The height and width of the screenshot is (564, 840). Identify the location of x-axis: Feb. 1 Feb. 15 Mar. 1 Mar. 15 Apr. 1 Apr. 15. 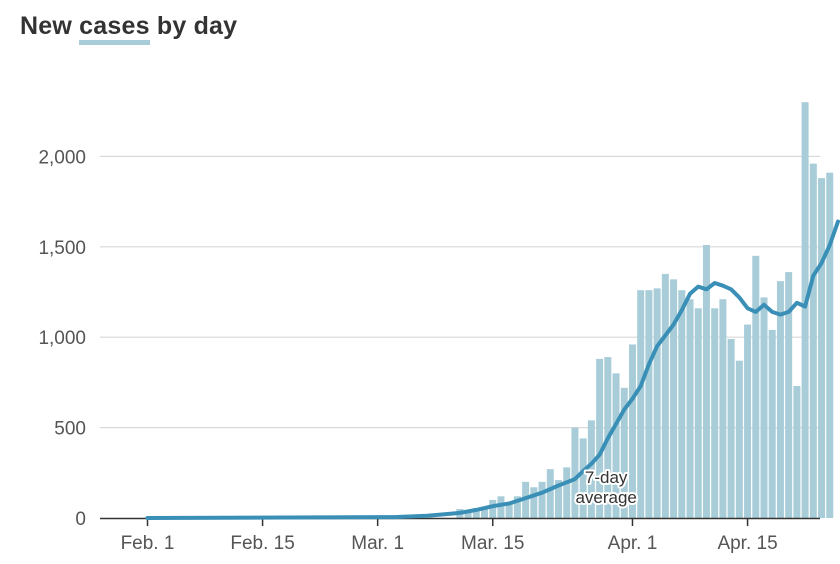
(460, 535).